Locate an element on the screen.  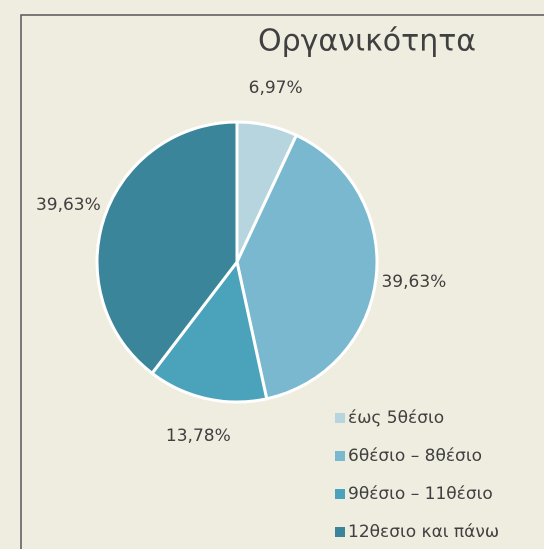
legend-label: έως 5θέσιο is located at coordinates (396, 418).